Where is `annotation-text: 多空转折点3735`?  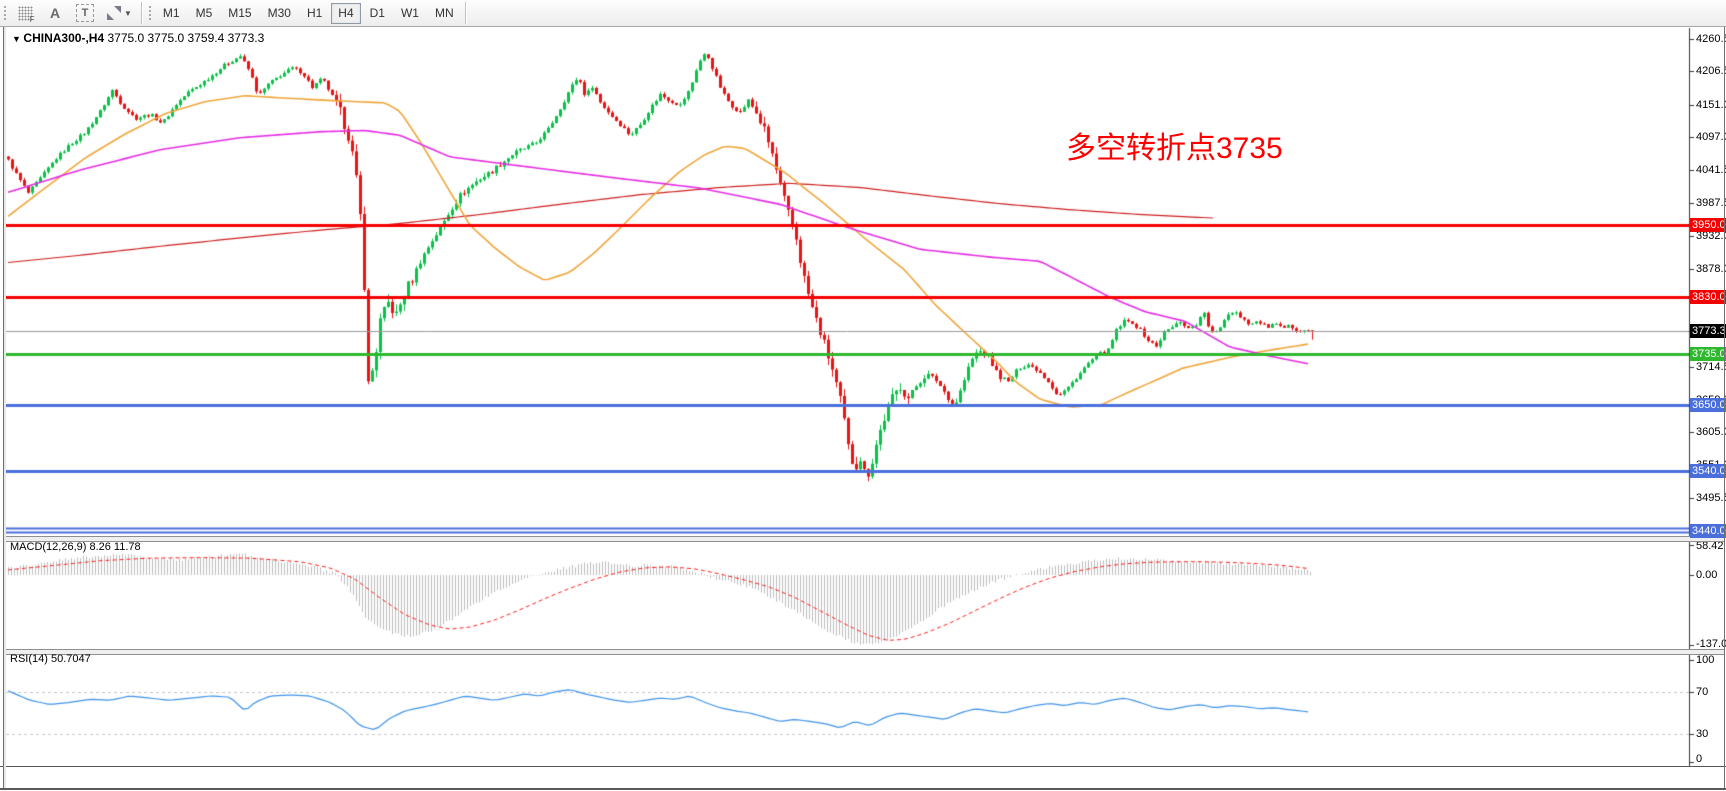
annotation-text: 多空转折点3735 is located at coordinates (1174, 148).